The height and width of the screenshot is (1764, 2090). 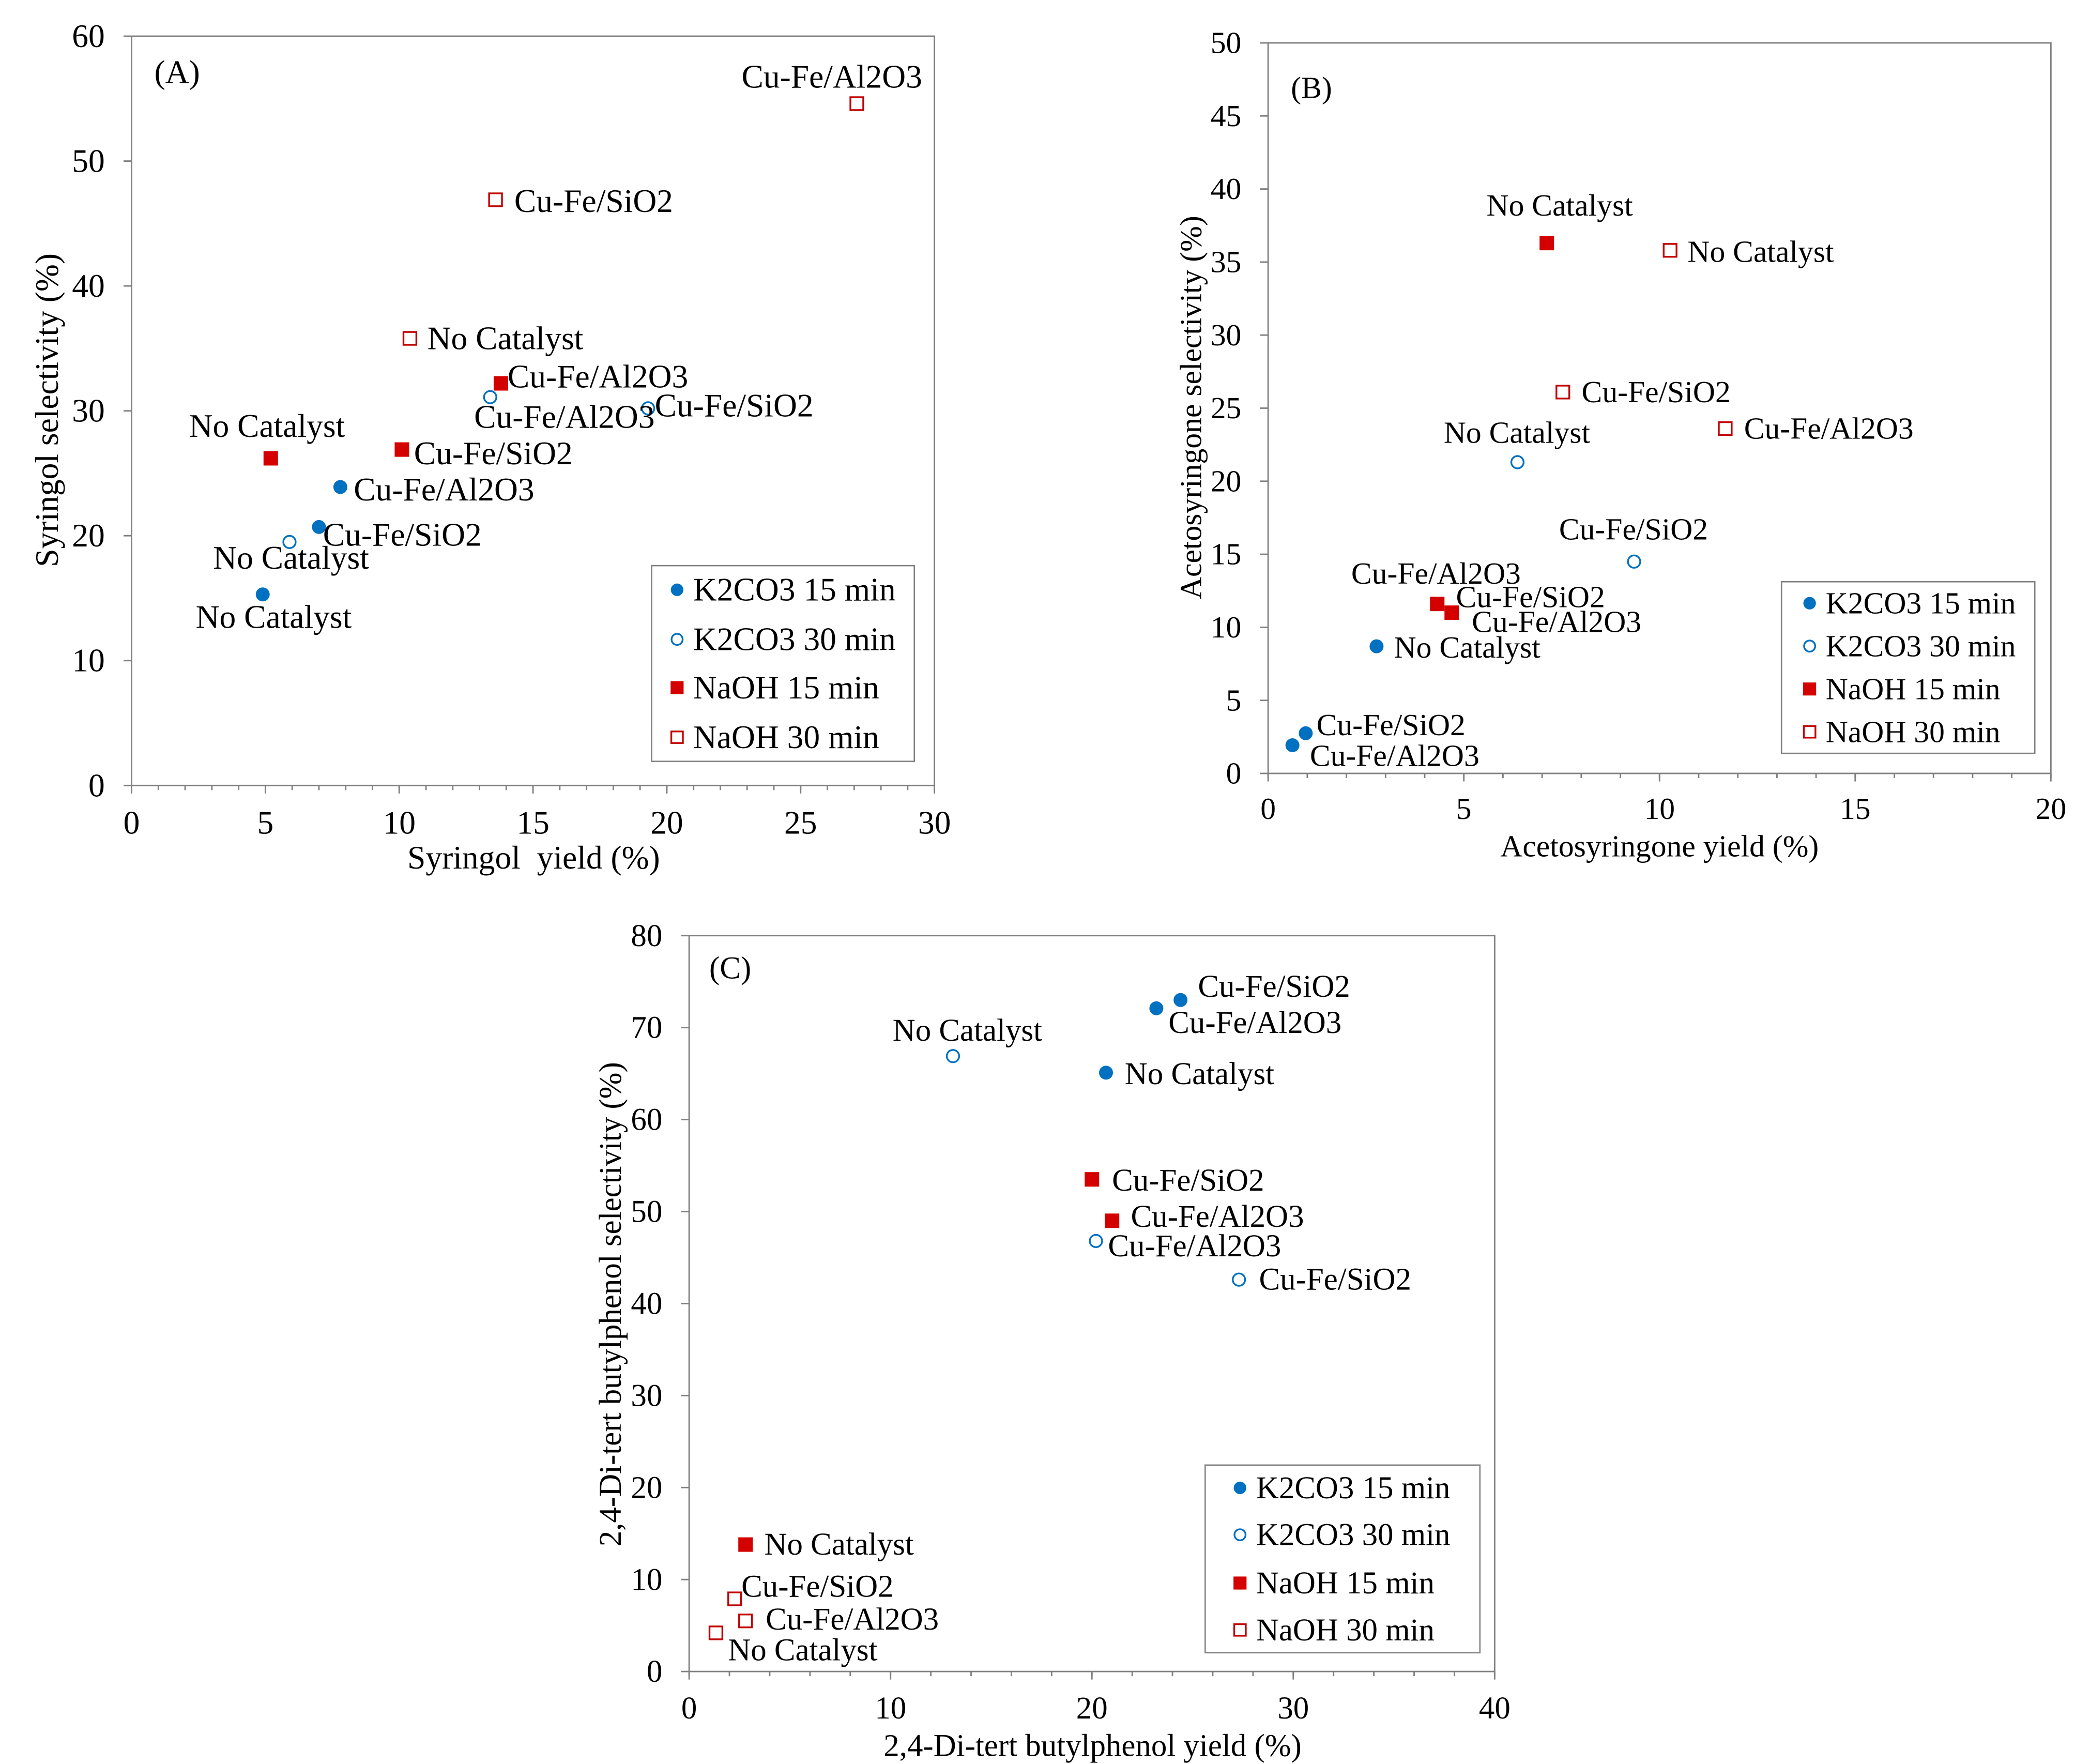 What do you see at coordinates (385, 421) in the screenshot?
I see `series-a-naoh-15-min` at bounding box center [385, 421].